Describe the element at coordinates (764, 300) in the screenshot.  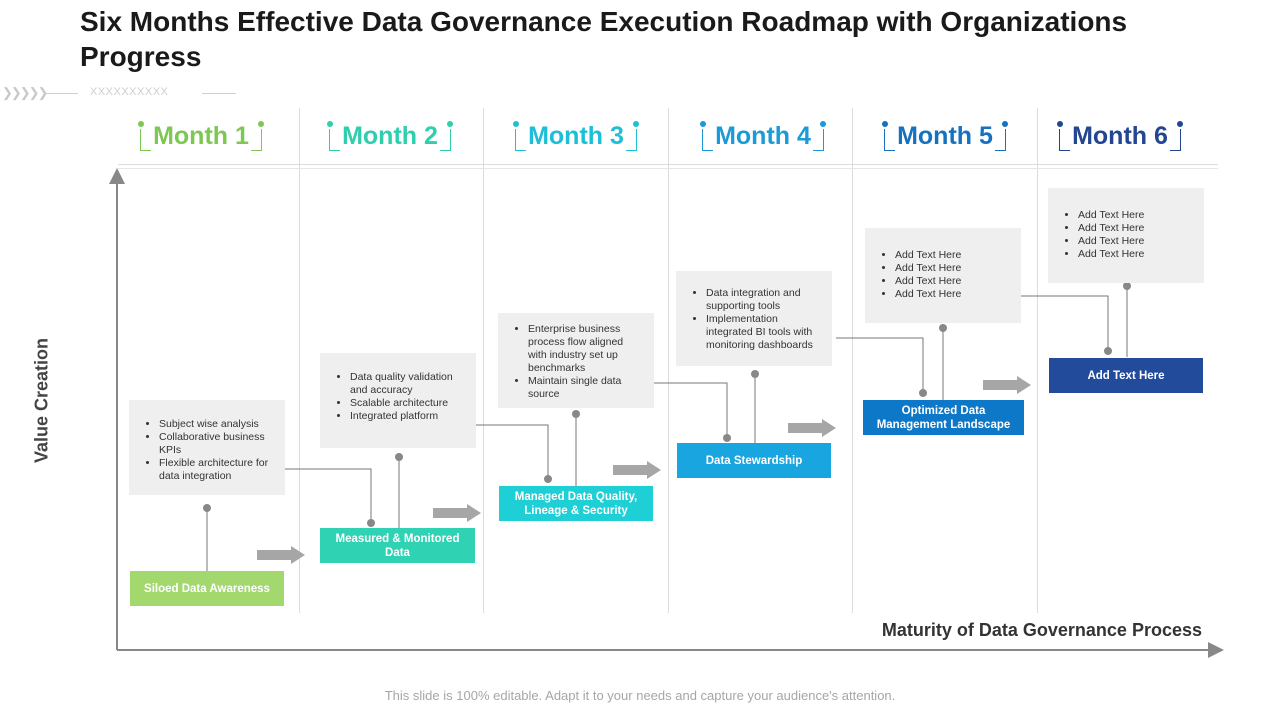
I see `description-point: Data integration and supporting tools` at that location.